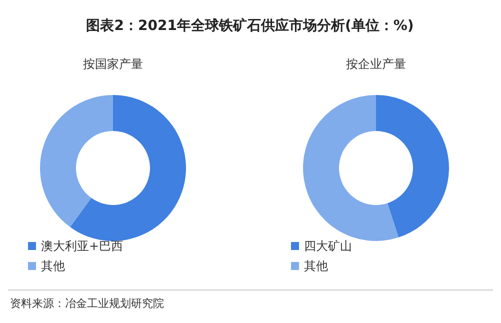 Image resolution: width=501 pixels, height=323 pixels. Describe the element at coordinates (82, 246) in the screenshot. I see `legend-label: 澳大利亚+巴西` at that location.